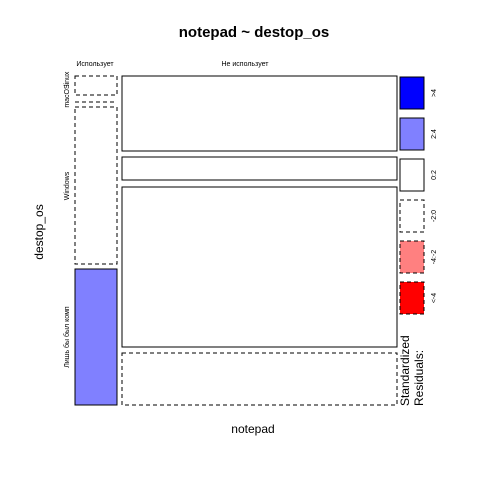 The height and width of the screenshot is (480, 480). Describe the element at coordinates (419, 378) in the screenshot. I see `legend-title-line-2: Residuals:` at that location.